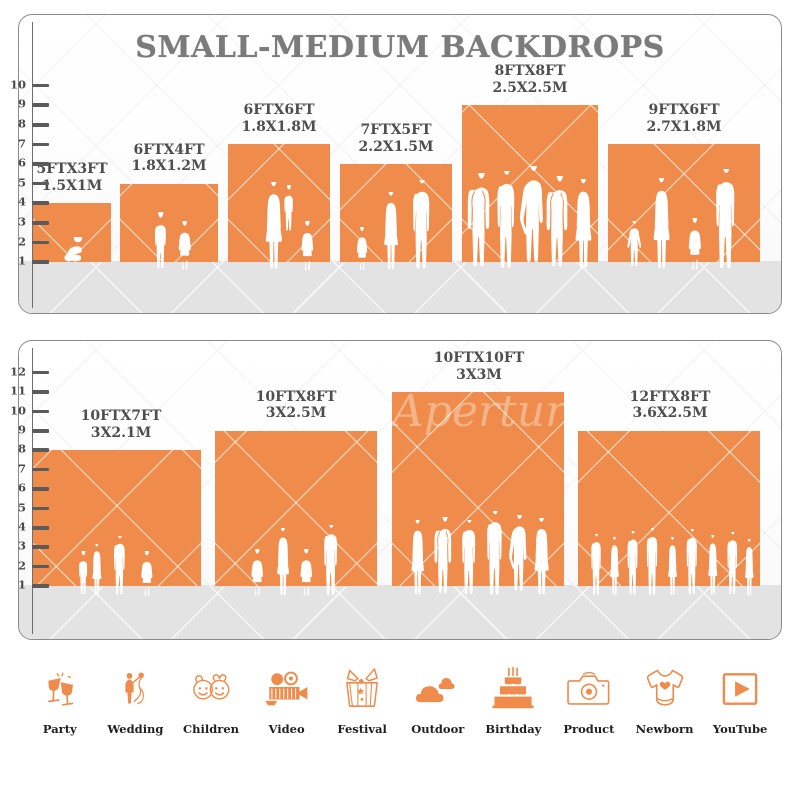 The width and height of the screenshot is (800, 800). Describe the element at coordinates (513, 729) in the screenshot. I see `icon-caption: Birthday` at that location.